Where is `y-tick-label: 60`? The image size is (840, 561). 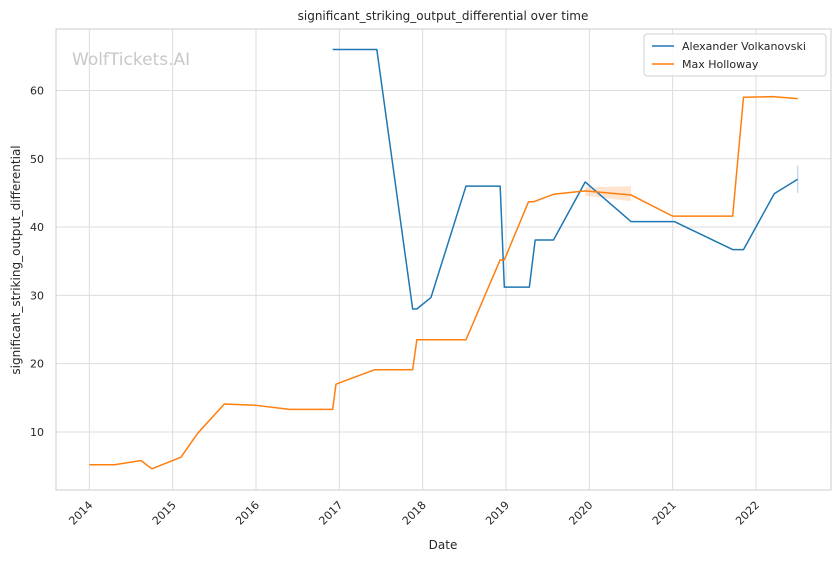
y-tick-label: 60 is located at coordinates (37, 90).